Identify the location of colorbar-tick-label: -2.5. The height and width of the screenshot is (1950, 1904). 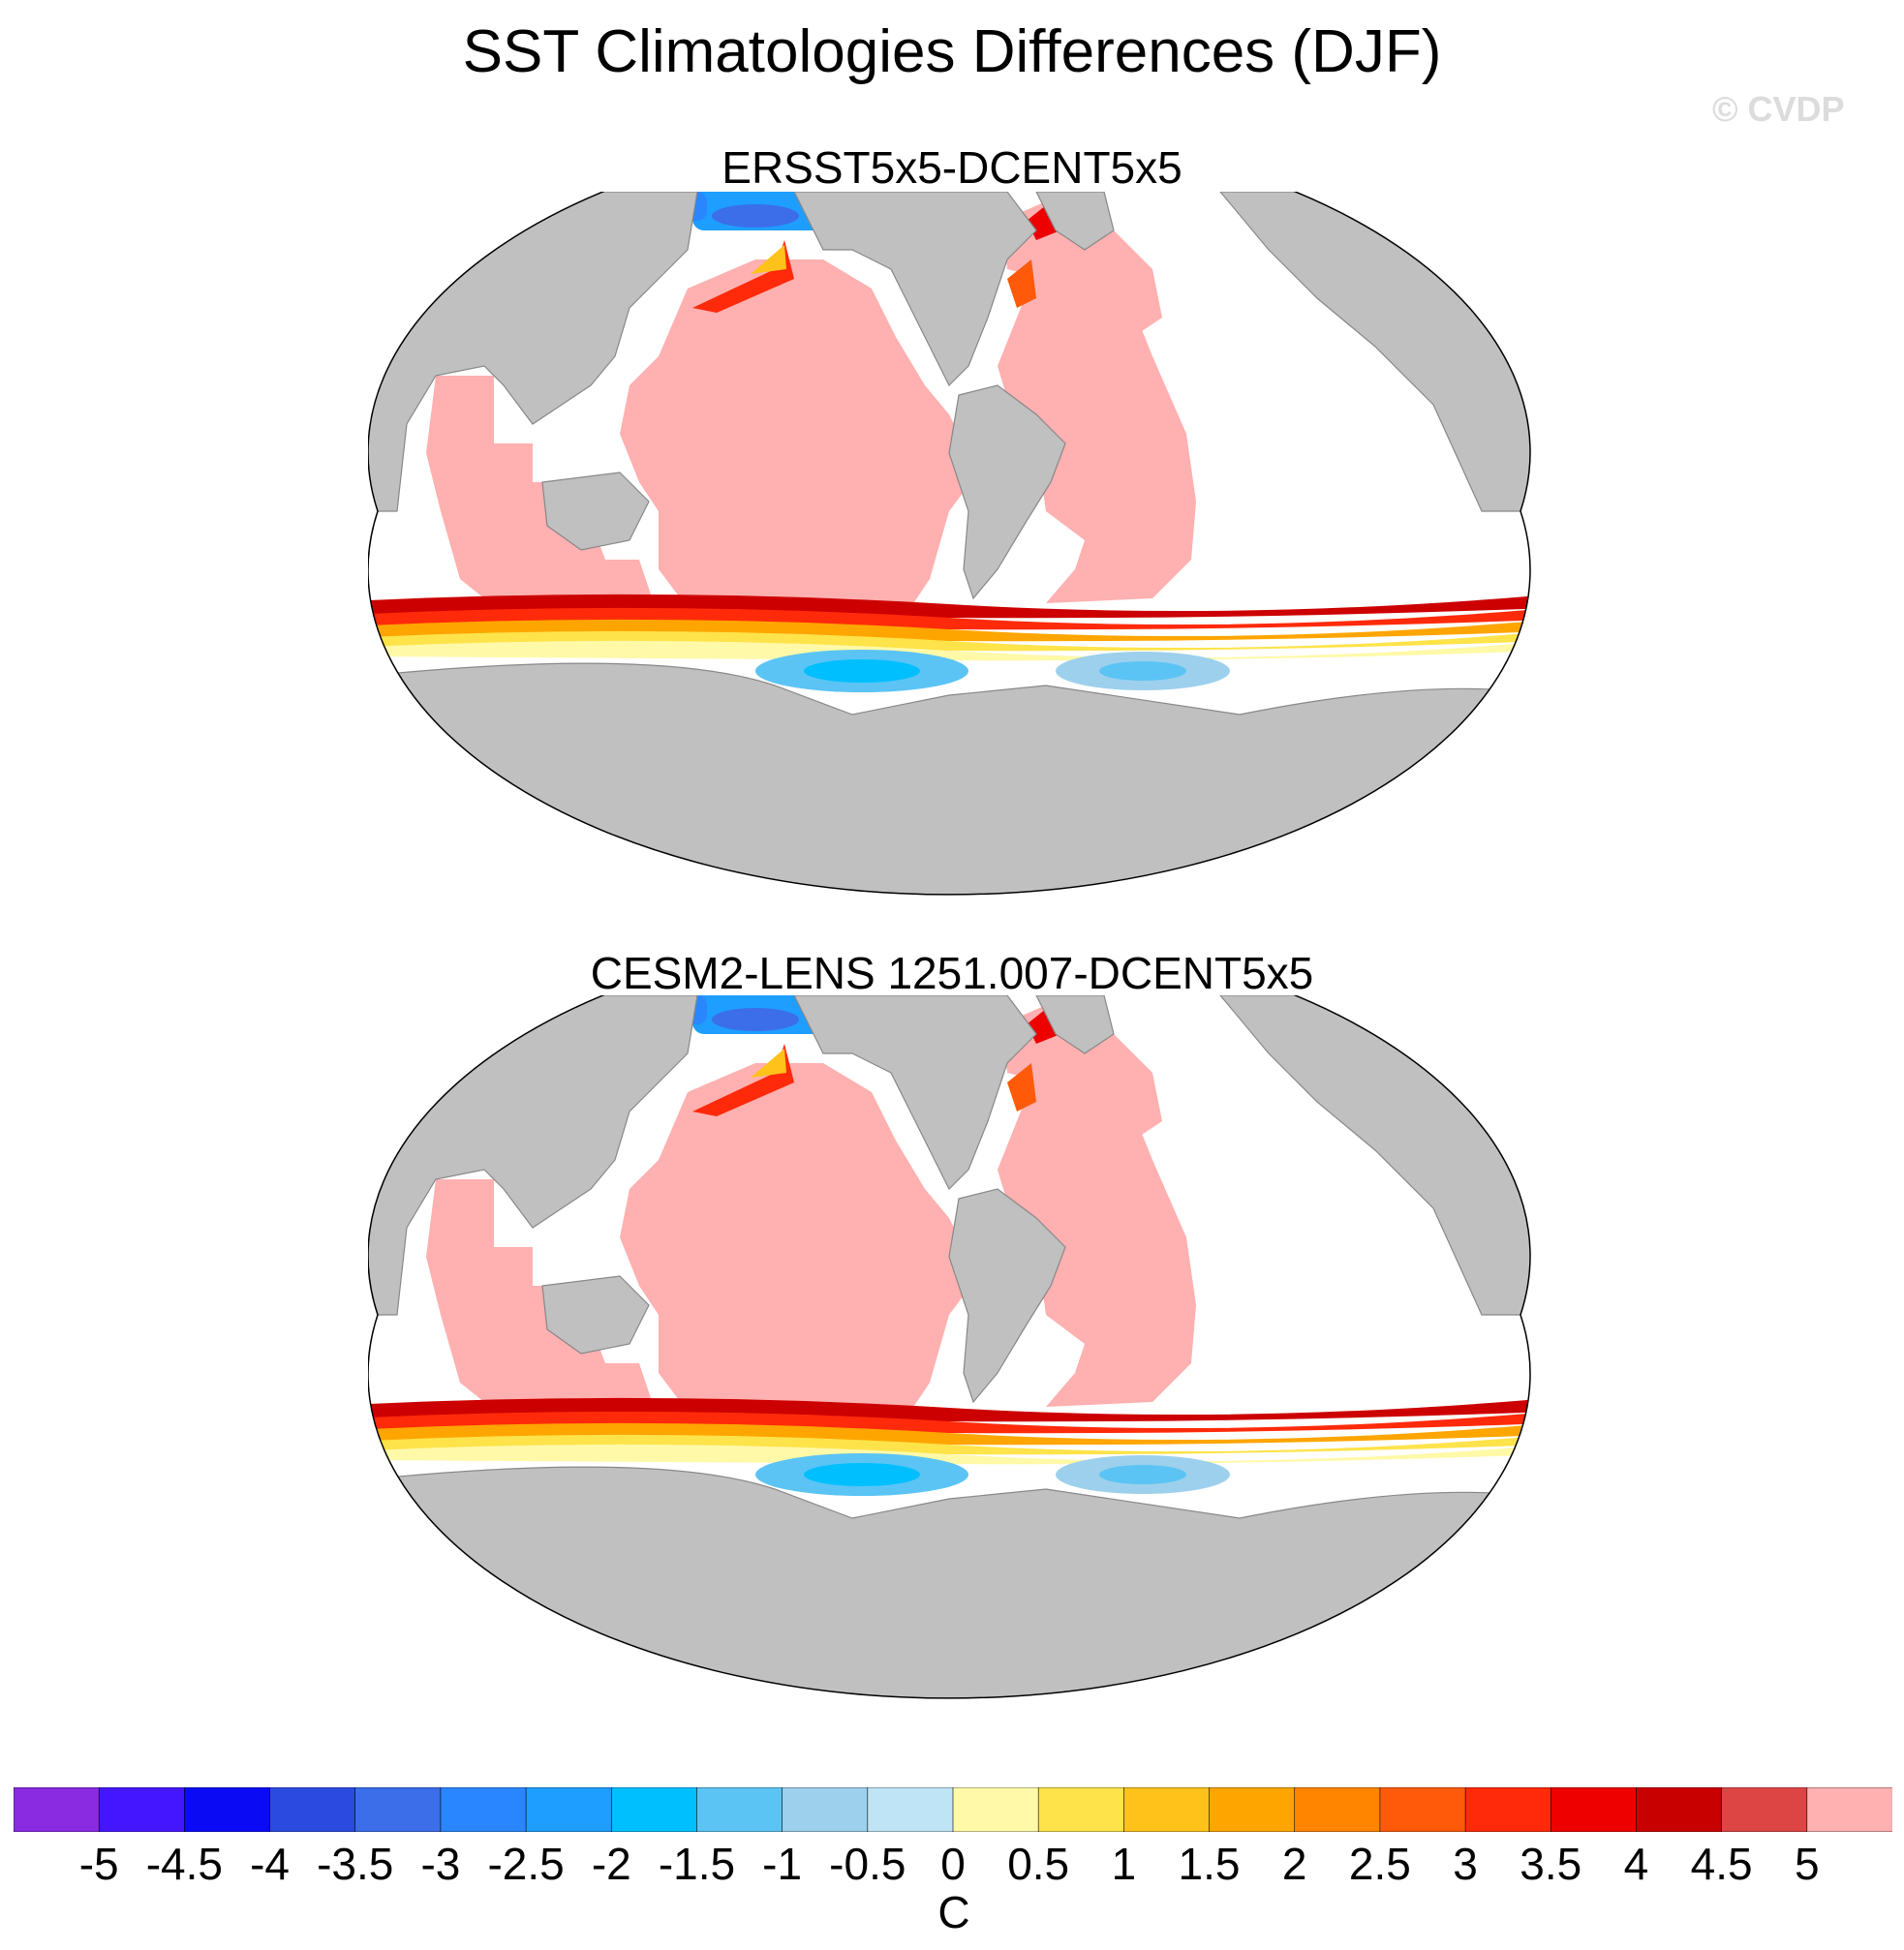
(526, 1864).